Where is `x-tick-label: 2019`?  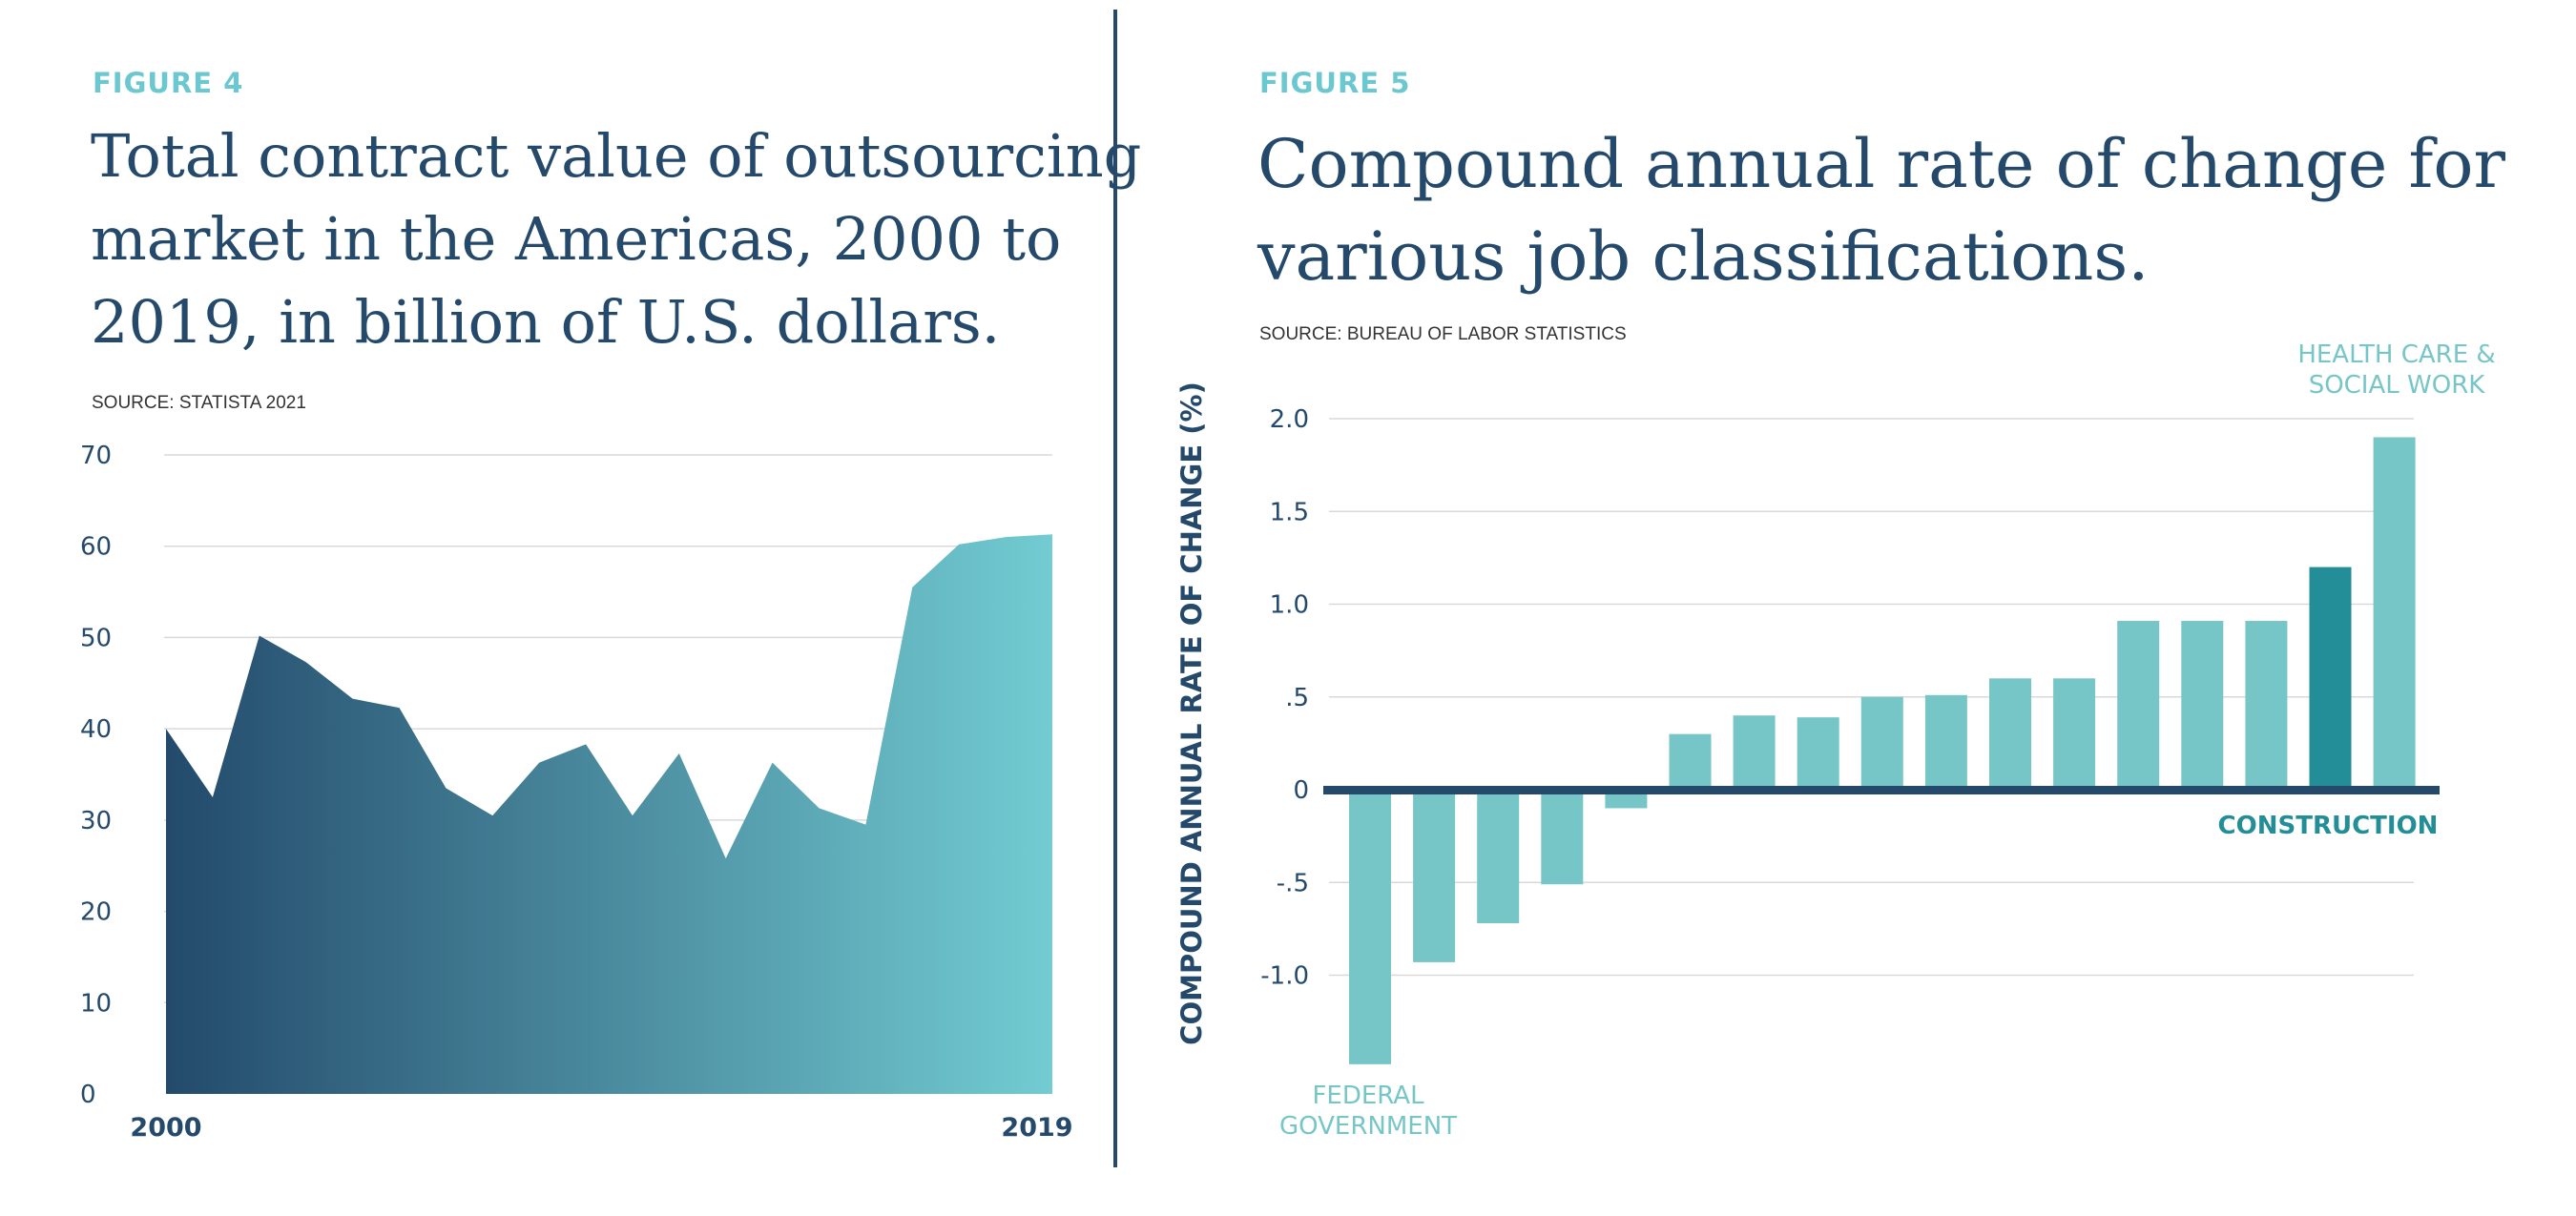
x-tick-label: 2019 is located at coordinates (1036, 1128).